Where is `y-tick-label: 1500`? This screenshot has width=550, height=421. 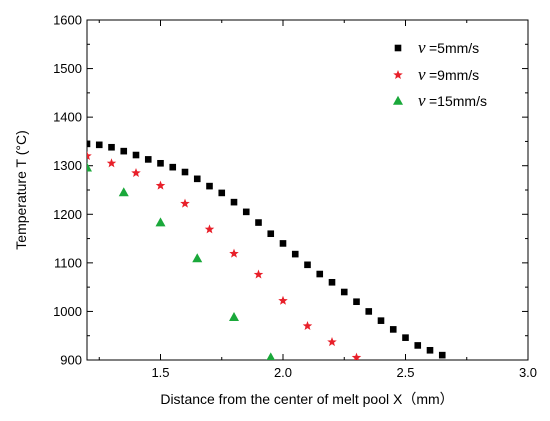 y-tick-label: 1500 is located at coordinates (67, 68).